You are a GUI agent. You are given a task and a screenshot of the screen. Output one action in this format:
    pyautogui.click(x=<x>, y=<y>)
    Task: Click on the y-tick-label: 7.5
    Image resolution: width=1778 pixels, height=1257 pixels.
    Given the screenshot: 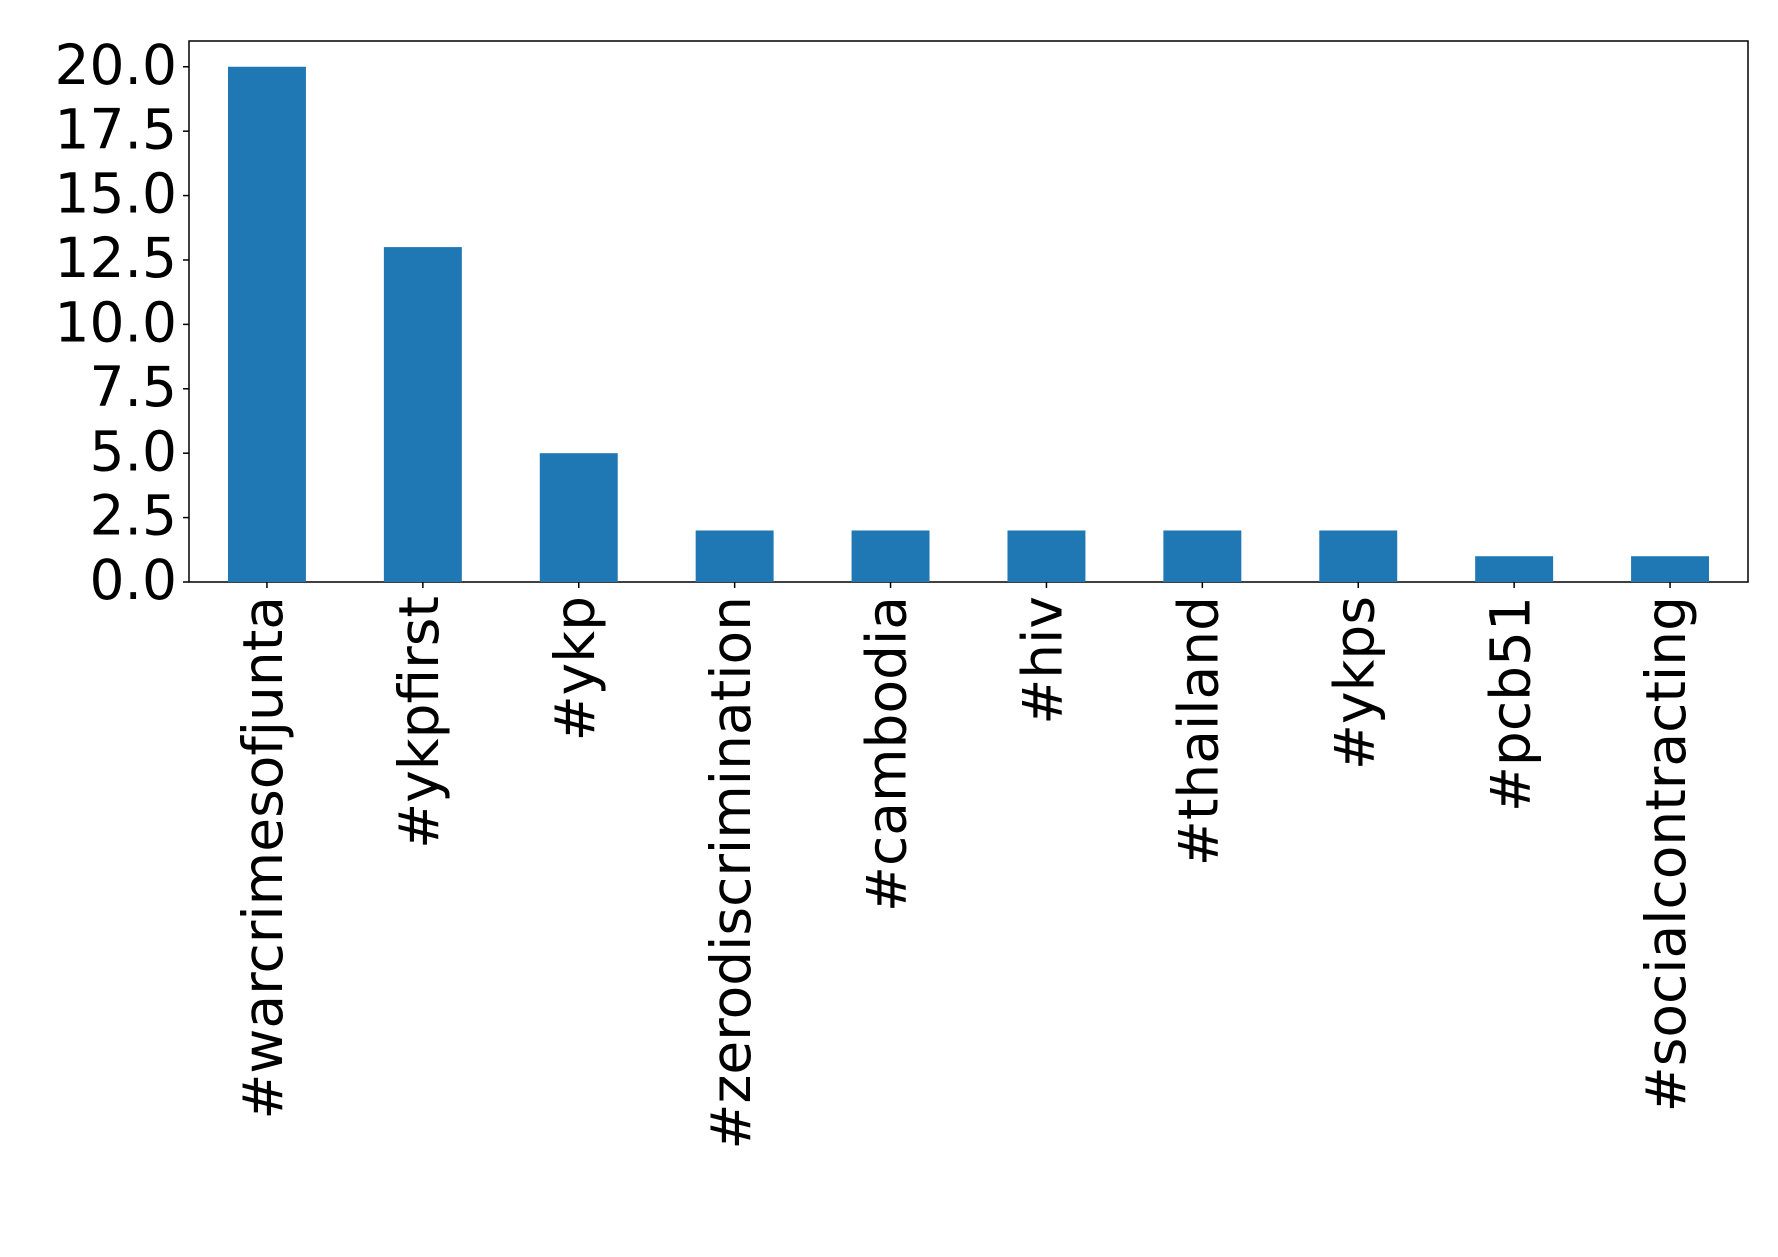 What is the action you would take?
    pyautogui.click(x=133, y=387)
    